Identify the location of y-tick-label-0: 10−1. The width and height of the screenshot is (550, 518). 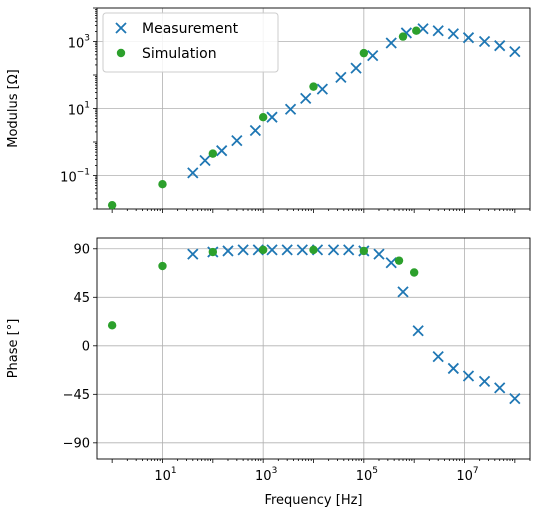
(75, 177).